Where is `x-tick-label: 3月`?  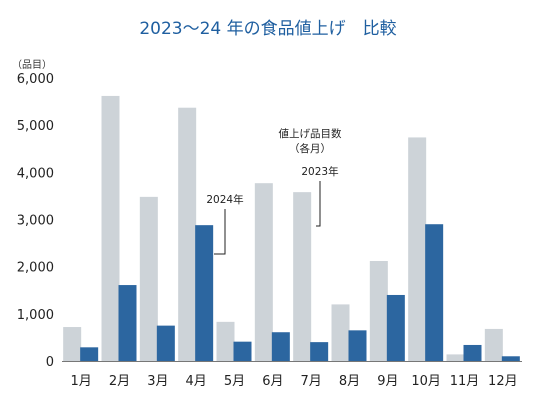 x-tick-label: 3月 is located at coordinates (157, 381).